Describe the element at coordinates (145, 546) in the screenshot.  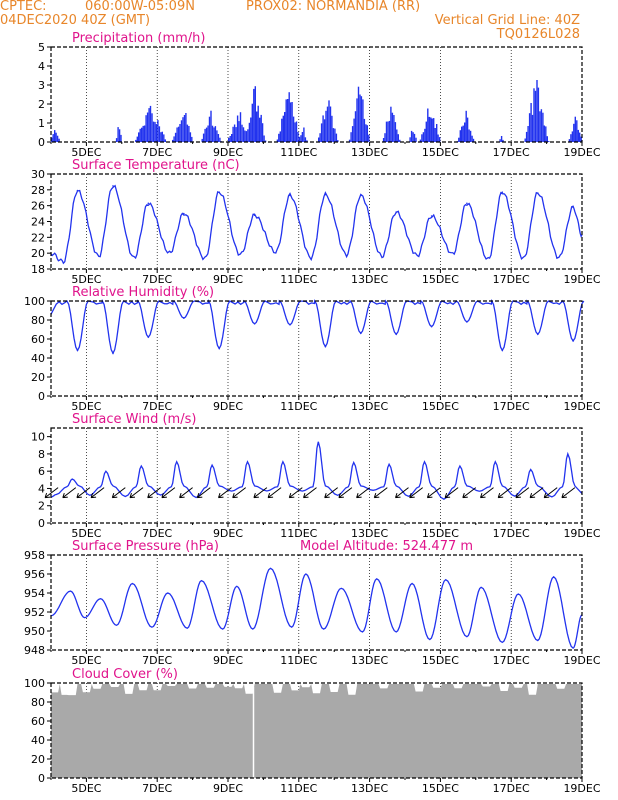
I see `panel-title: Surface Pressure (hPa)` at that location.